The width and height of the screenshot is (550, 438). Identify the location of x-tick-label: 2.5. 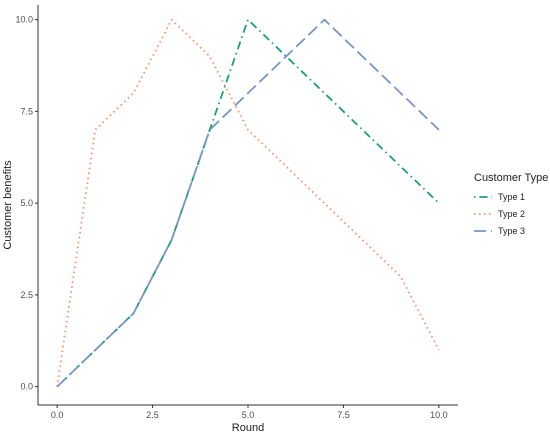
(152, 415).